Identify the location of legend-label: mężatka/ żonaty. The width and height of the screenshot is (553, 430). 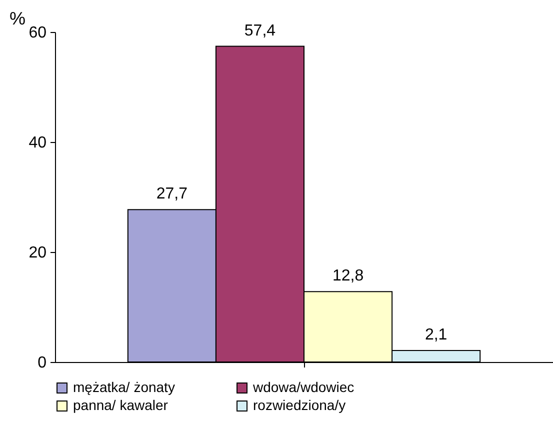
(124, 387).